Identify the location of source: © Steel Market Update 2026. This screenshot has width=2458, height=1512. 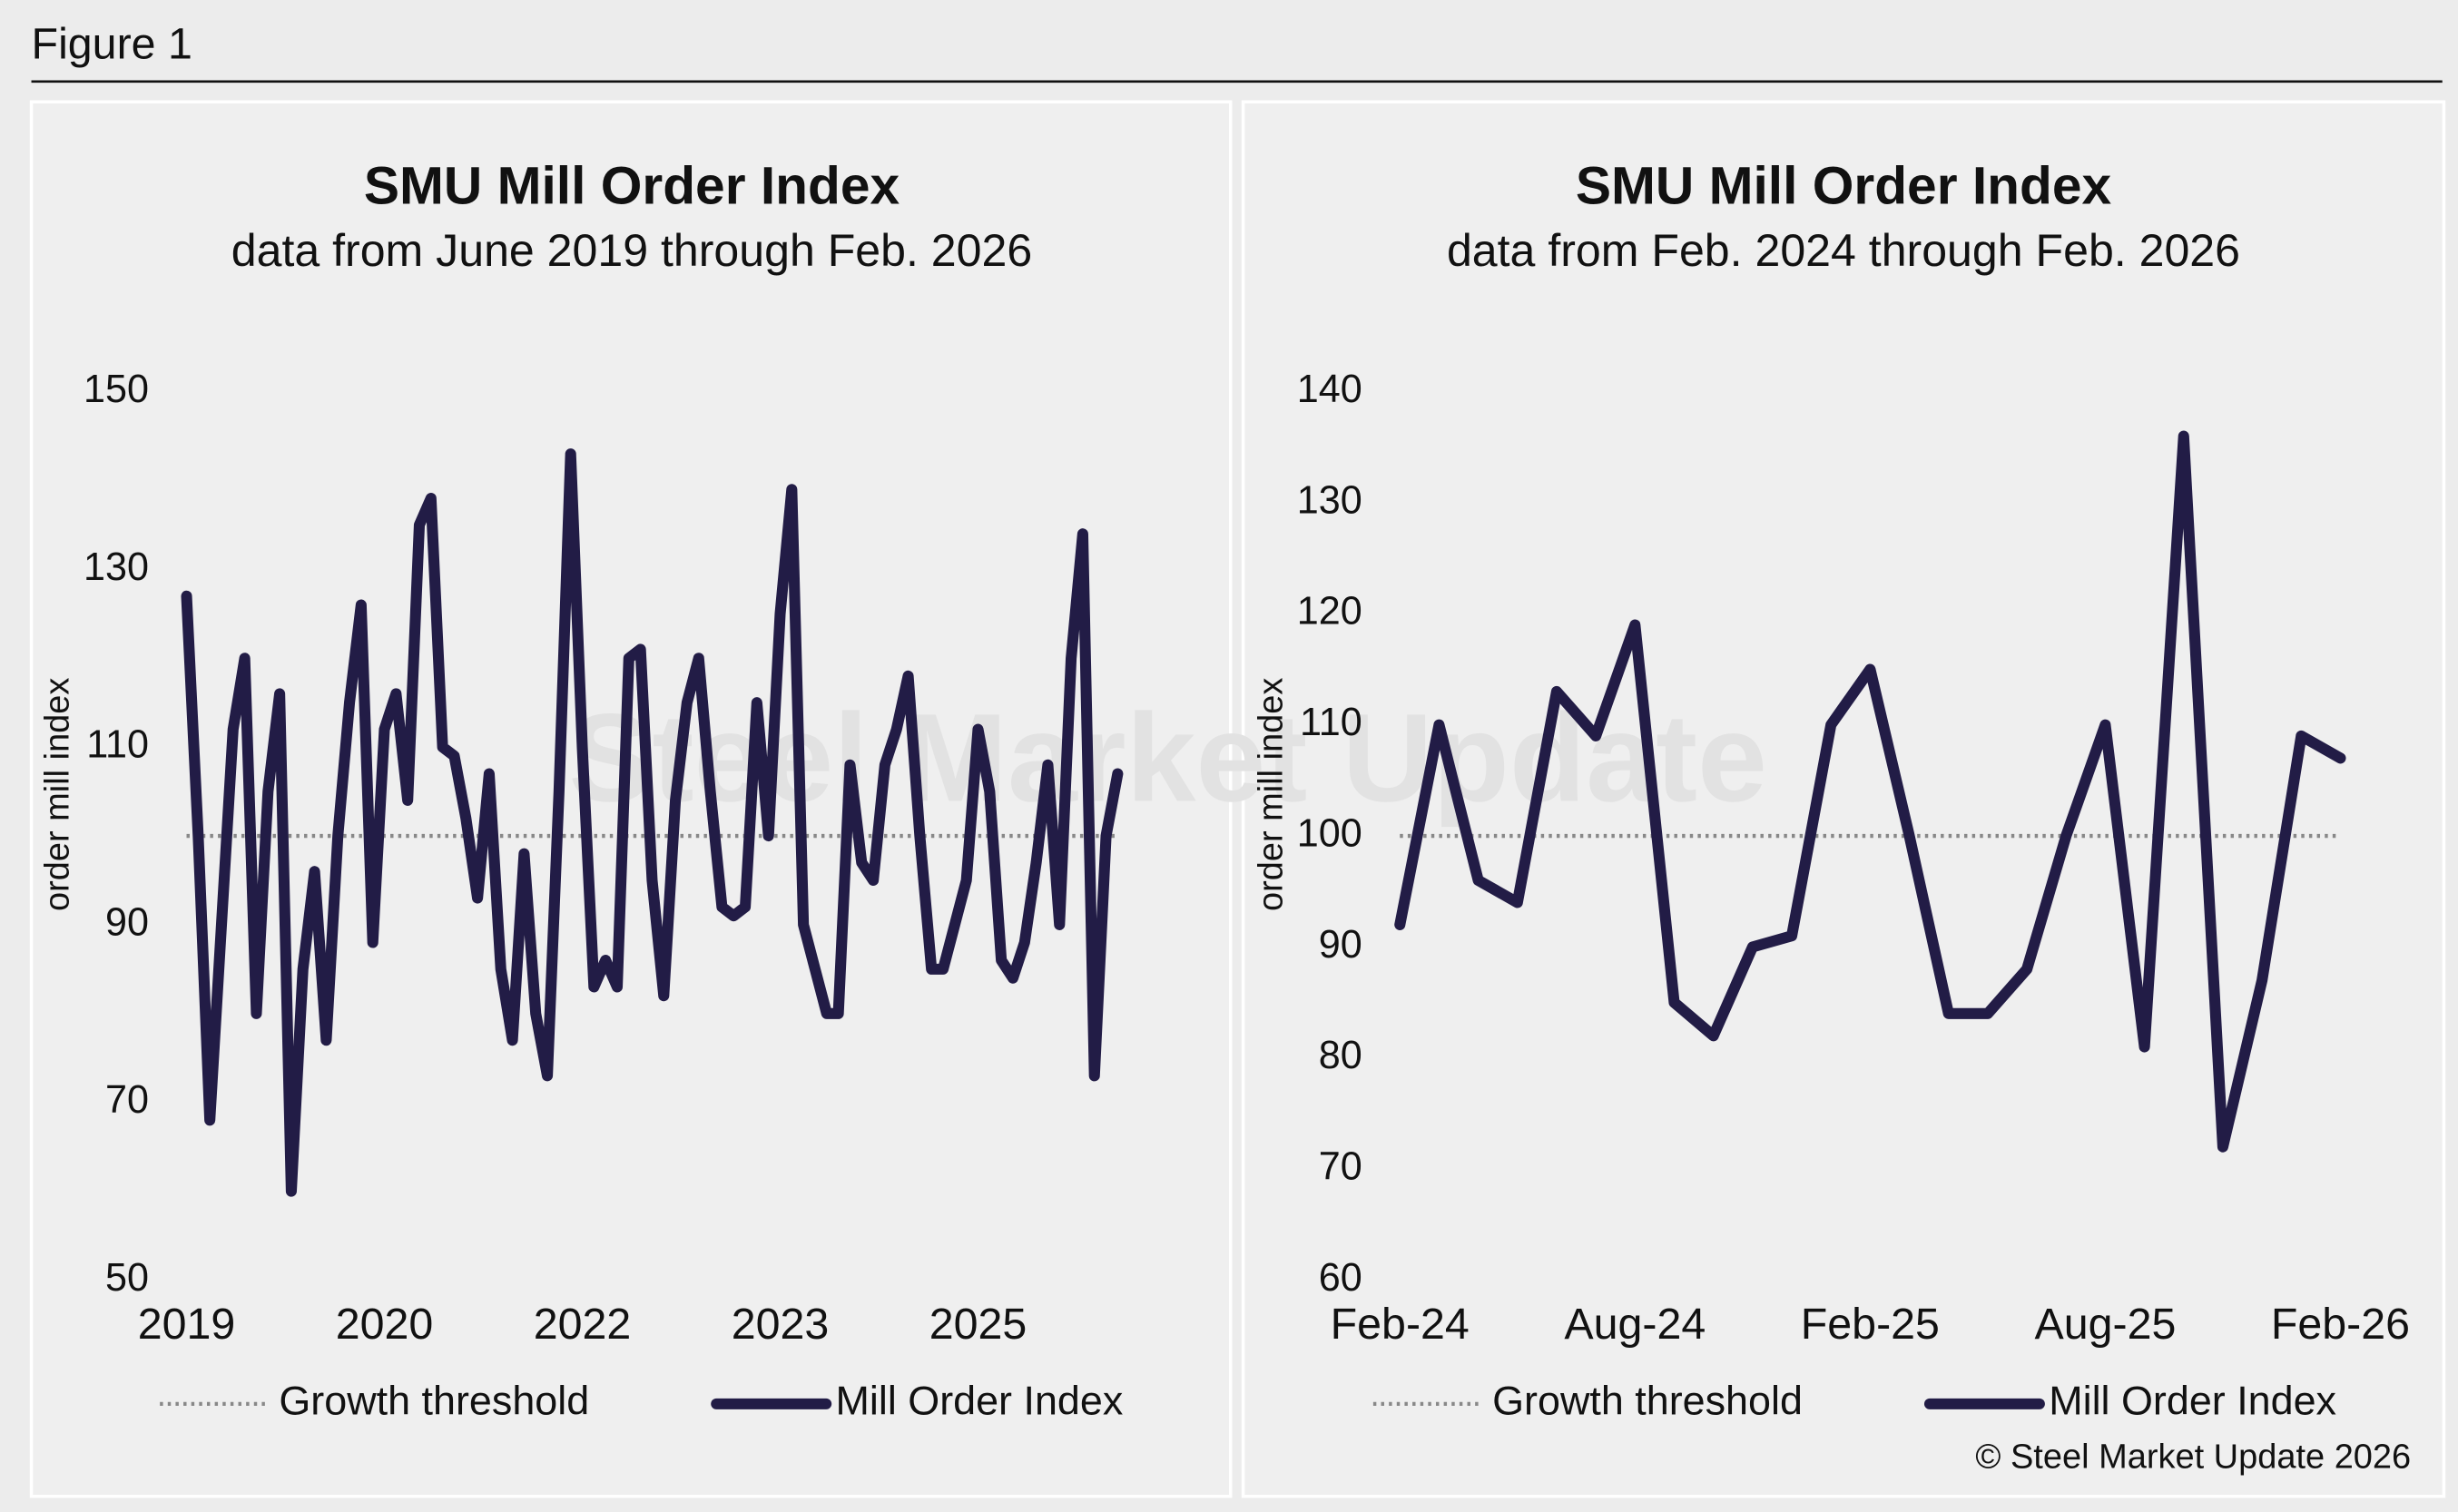
(2193, 1457).